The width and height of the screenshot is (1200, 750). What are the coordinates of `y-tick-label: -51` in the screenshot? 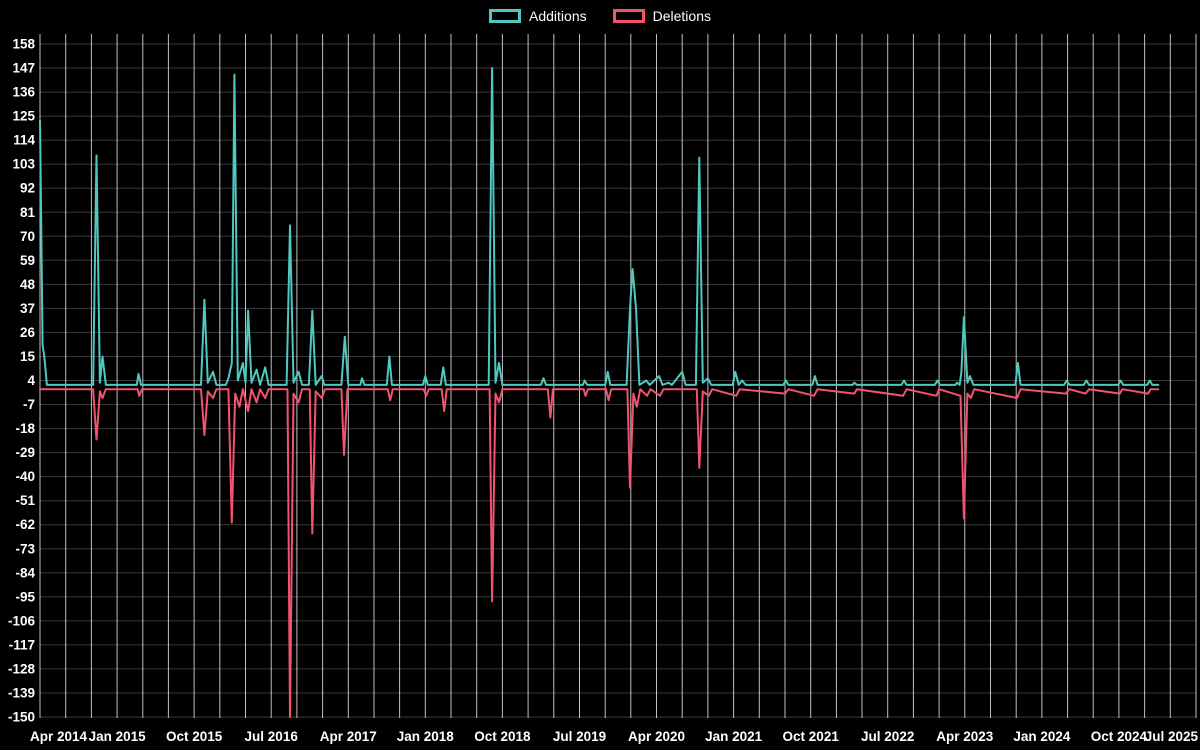 It's located at (25, 500).